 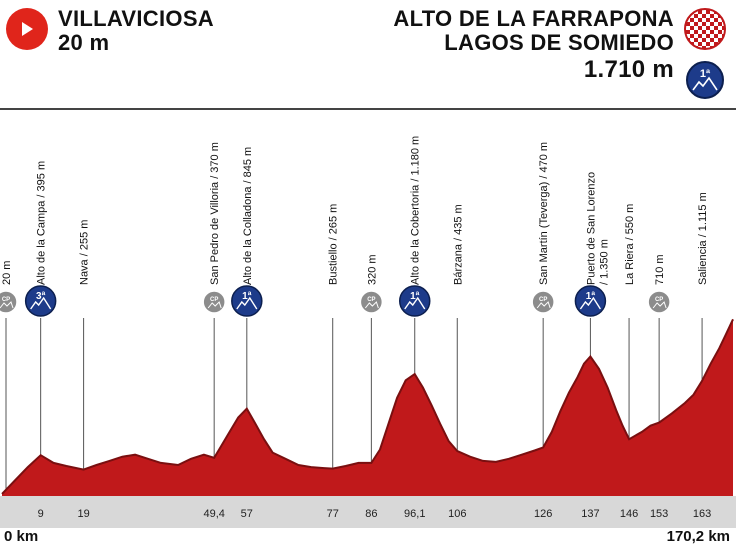 I want to click on finish-line-1: ALTO DE LA FARRAPONA, so click(x=533, y=18).